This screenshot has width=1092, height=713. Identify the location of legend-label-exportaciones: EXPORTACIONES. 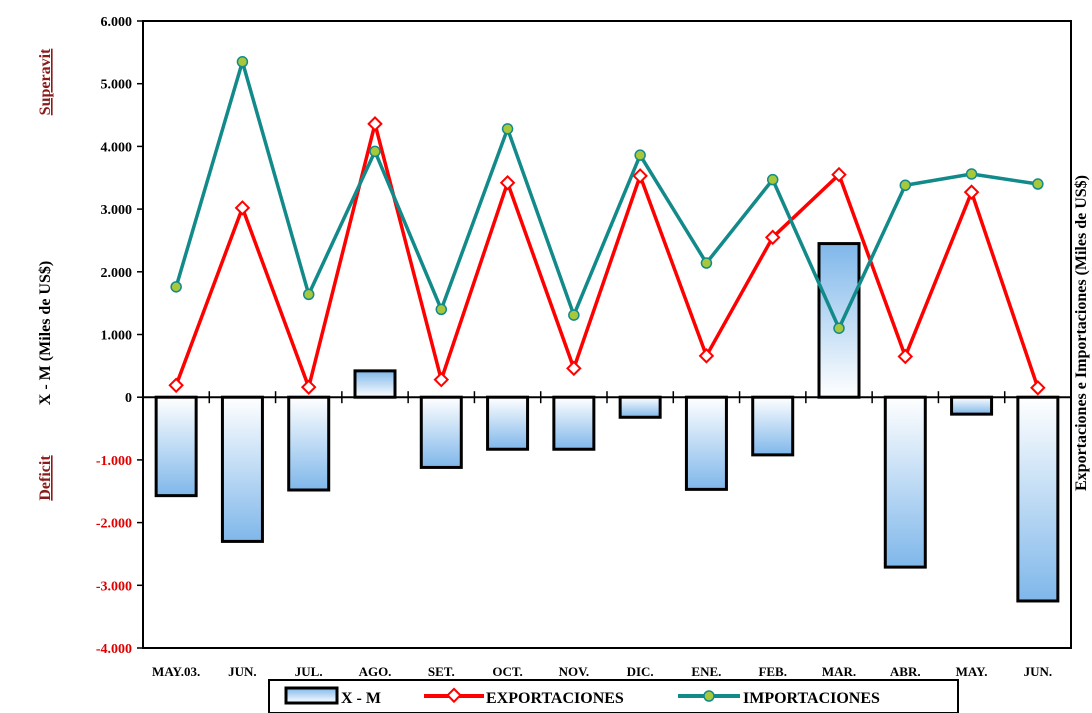
(555, 698).